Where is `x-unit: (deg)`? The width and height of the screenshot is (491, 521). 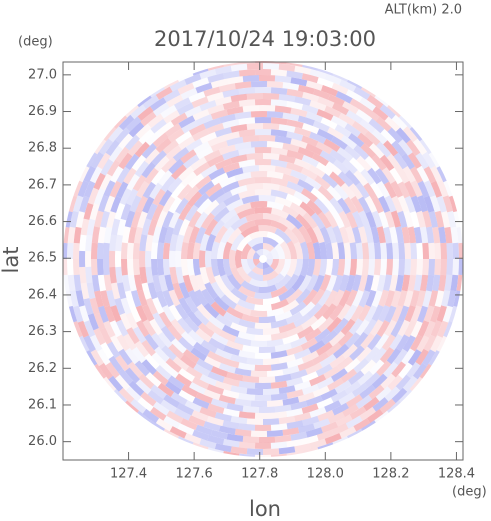
x-unit: (deg) is located at coordinates (469, 492).